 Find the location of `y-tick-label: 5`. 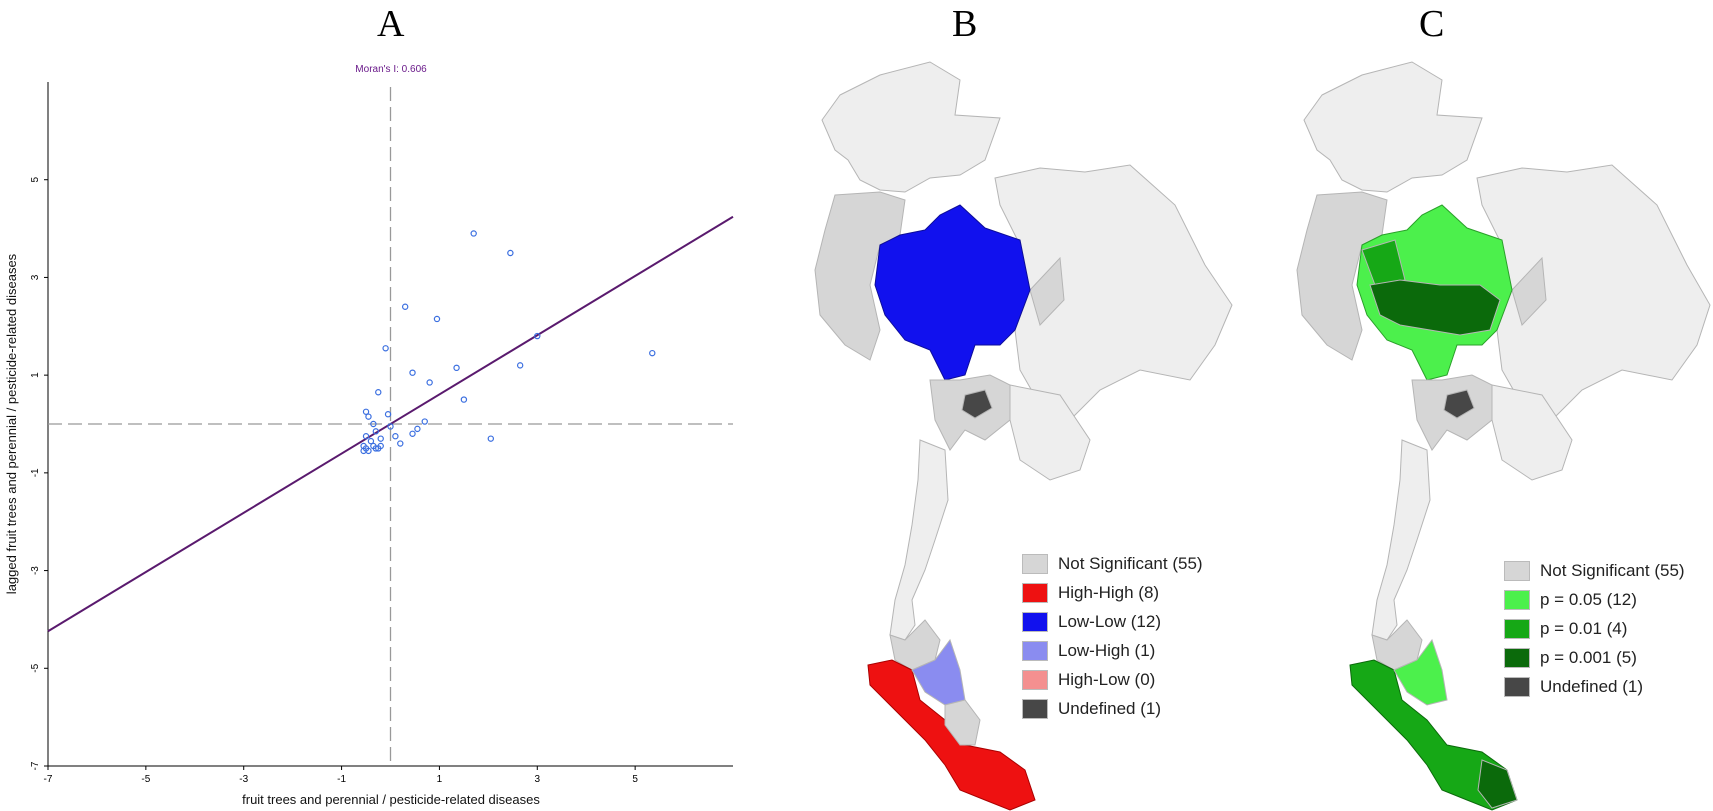

y-tick-label: 5 is located at coordinates (35, 179).